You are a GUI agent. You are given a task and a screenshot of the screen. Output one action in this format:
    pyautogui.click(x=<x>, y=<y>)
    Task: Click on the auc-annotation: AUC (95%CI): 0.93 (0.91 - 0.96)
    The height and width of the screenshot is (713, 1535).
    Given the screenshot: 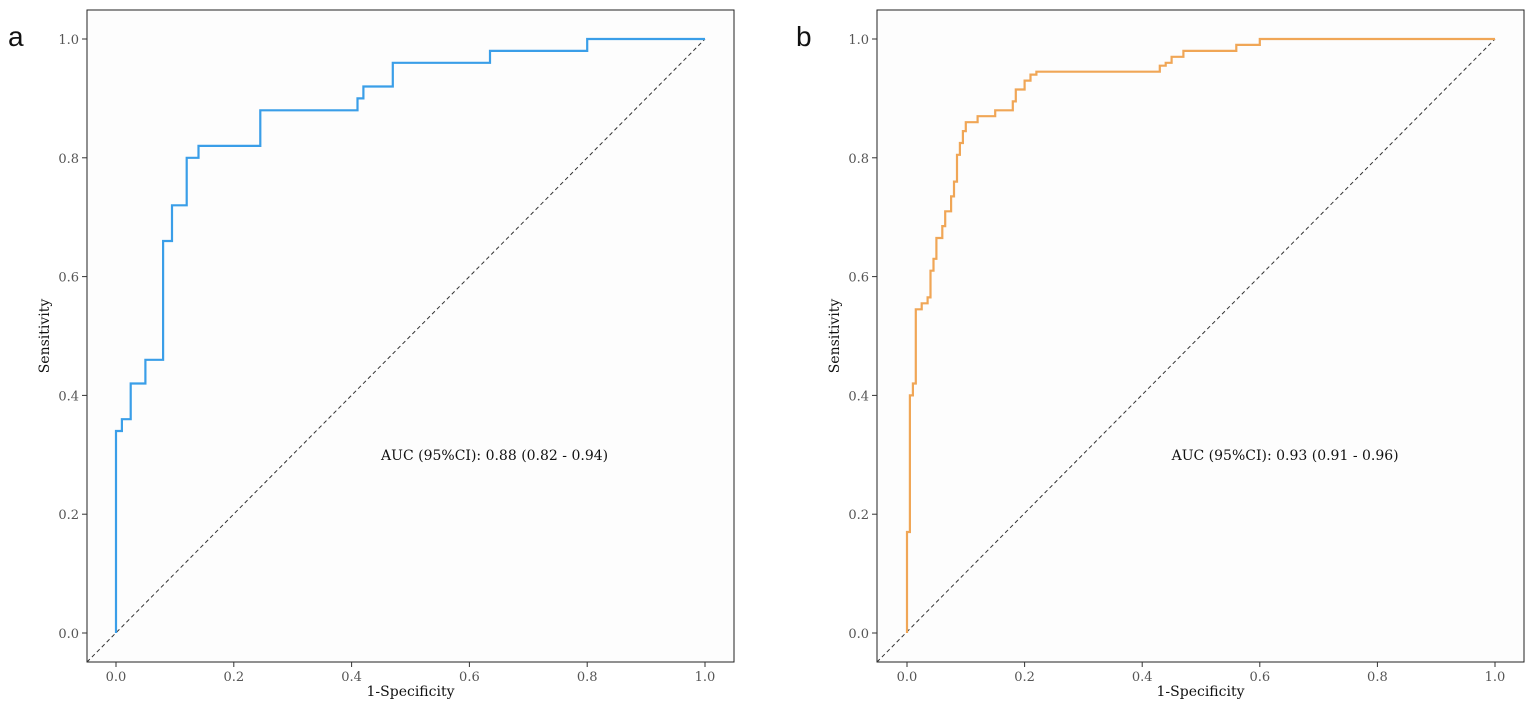 What is the action you would take?
    pyautogui.click(x=1285, y=456)
    